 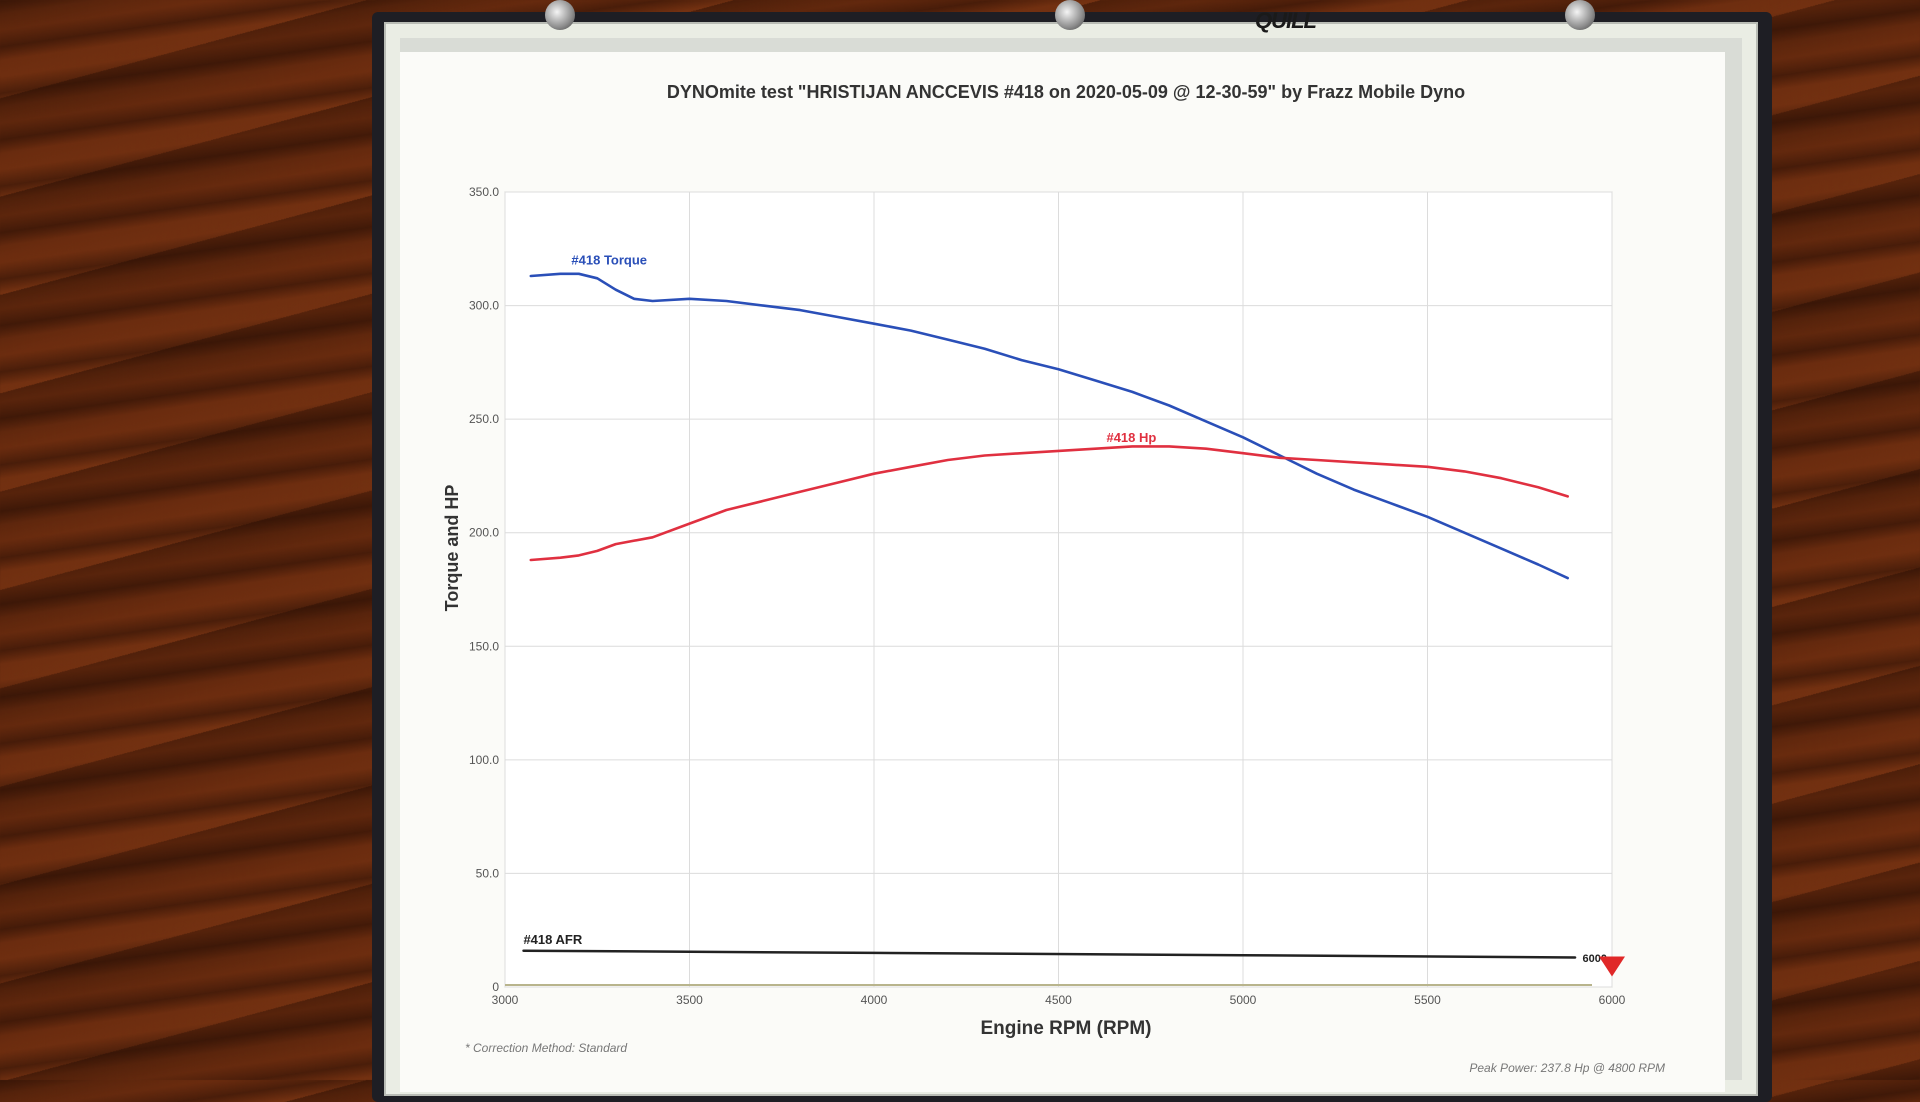 I want to click on x-tick-label: 4500, so click(x=1058, y=1000).